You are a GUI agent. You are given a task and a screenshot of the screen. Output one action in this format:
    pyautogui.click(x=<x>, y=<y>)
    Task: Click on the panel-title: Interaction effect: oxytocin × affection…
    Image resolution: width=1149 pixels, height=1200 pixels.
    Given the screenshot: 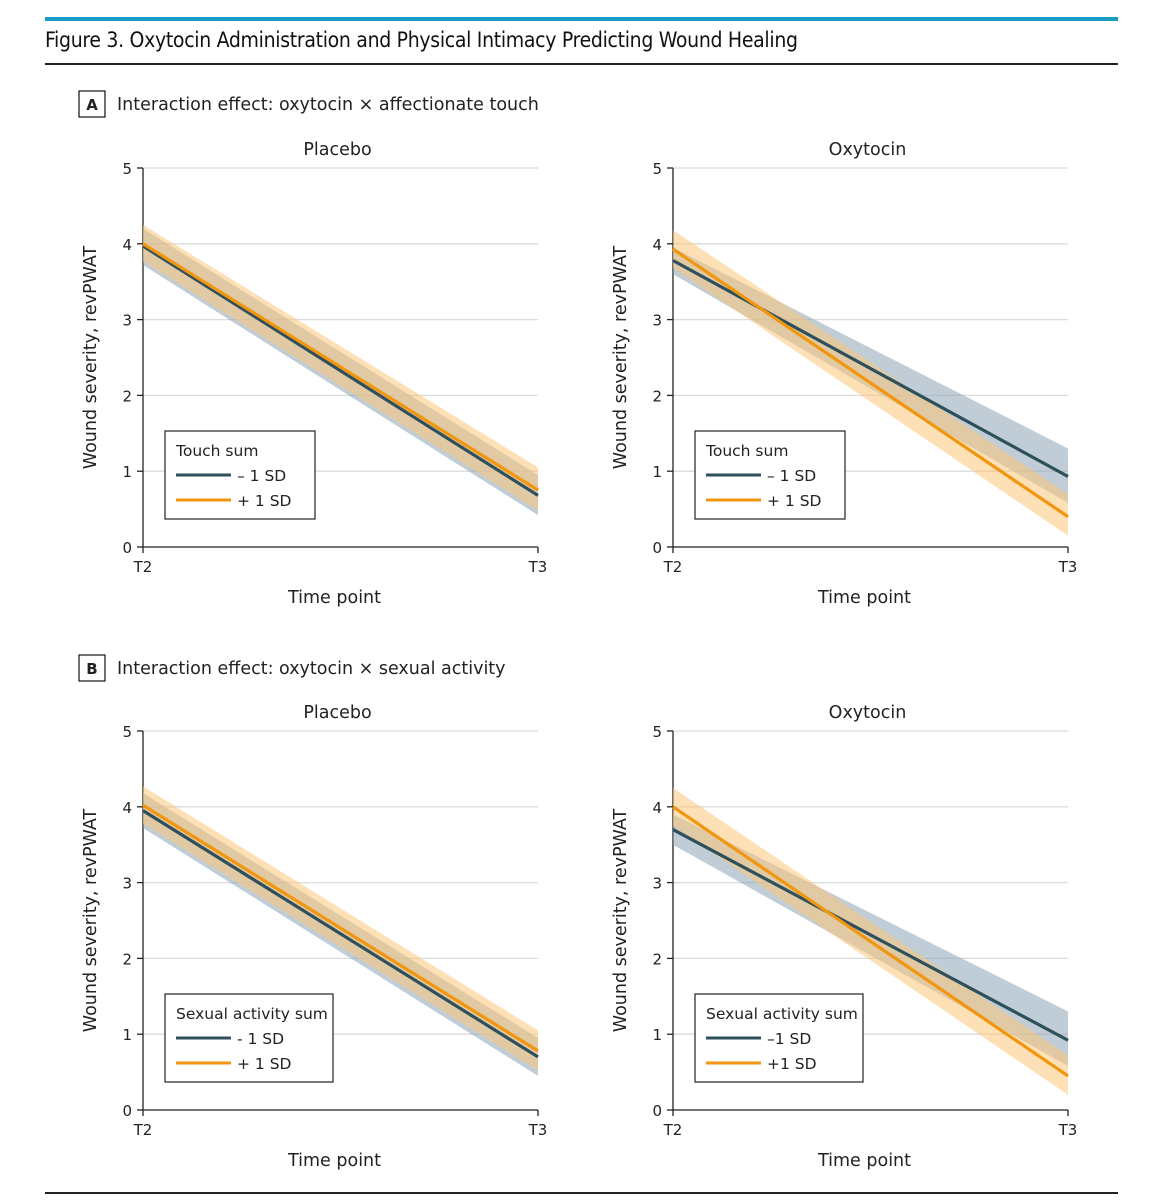 What is the action you would take?
    pyautogui.click(x=328, y=105)
    